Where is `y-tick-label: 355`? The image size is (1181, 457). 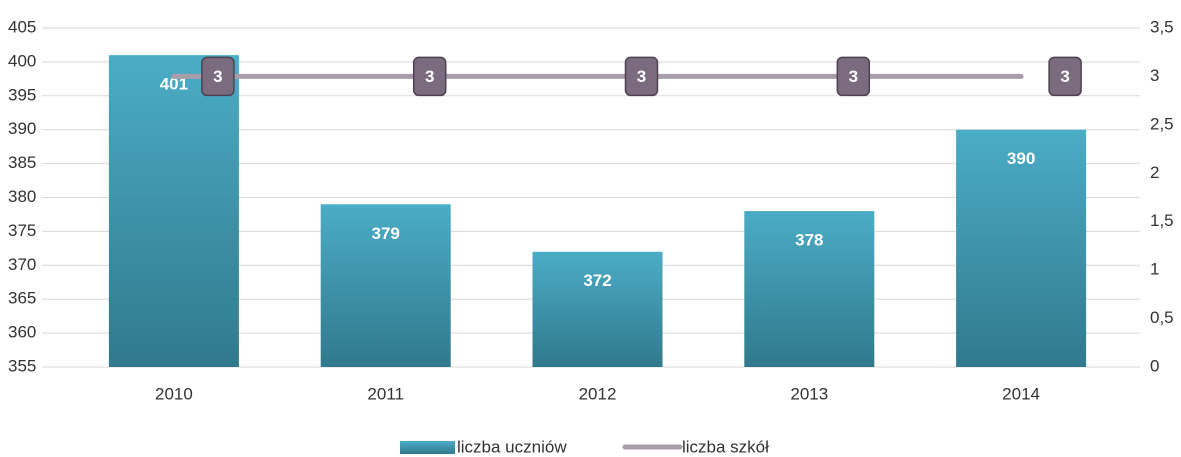 y-tick-label: 355 is located at coordinates (22, 365).